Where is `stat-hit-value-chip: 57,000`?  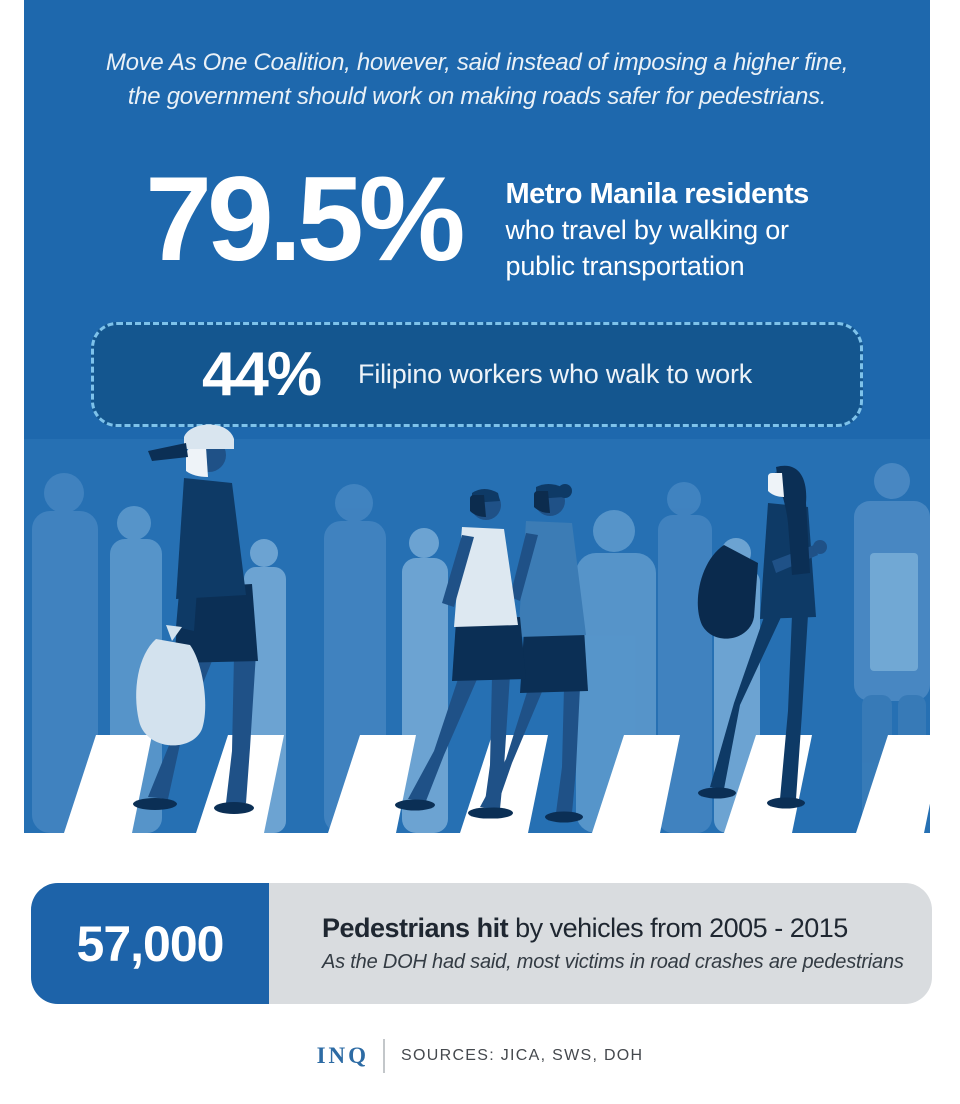 stat-hit-value-chip: 57,000 is located at coordinates (150, 943).